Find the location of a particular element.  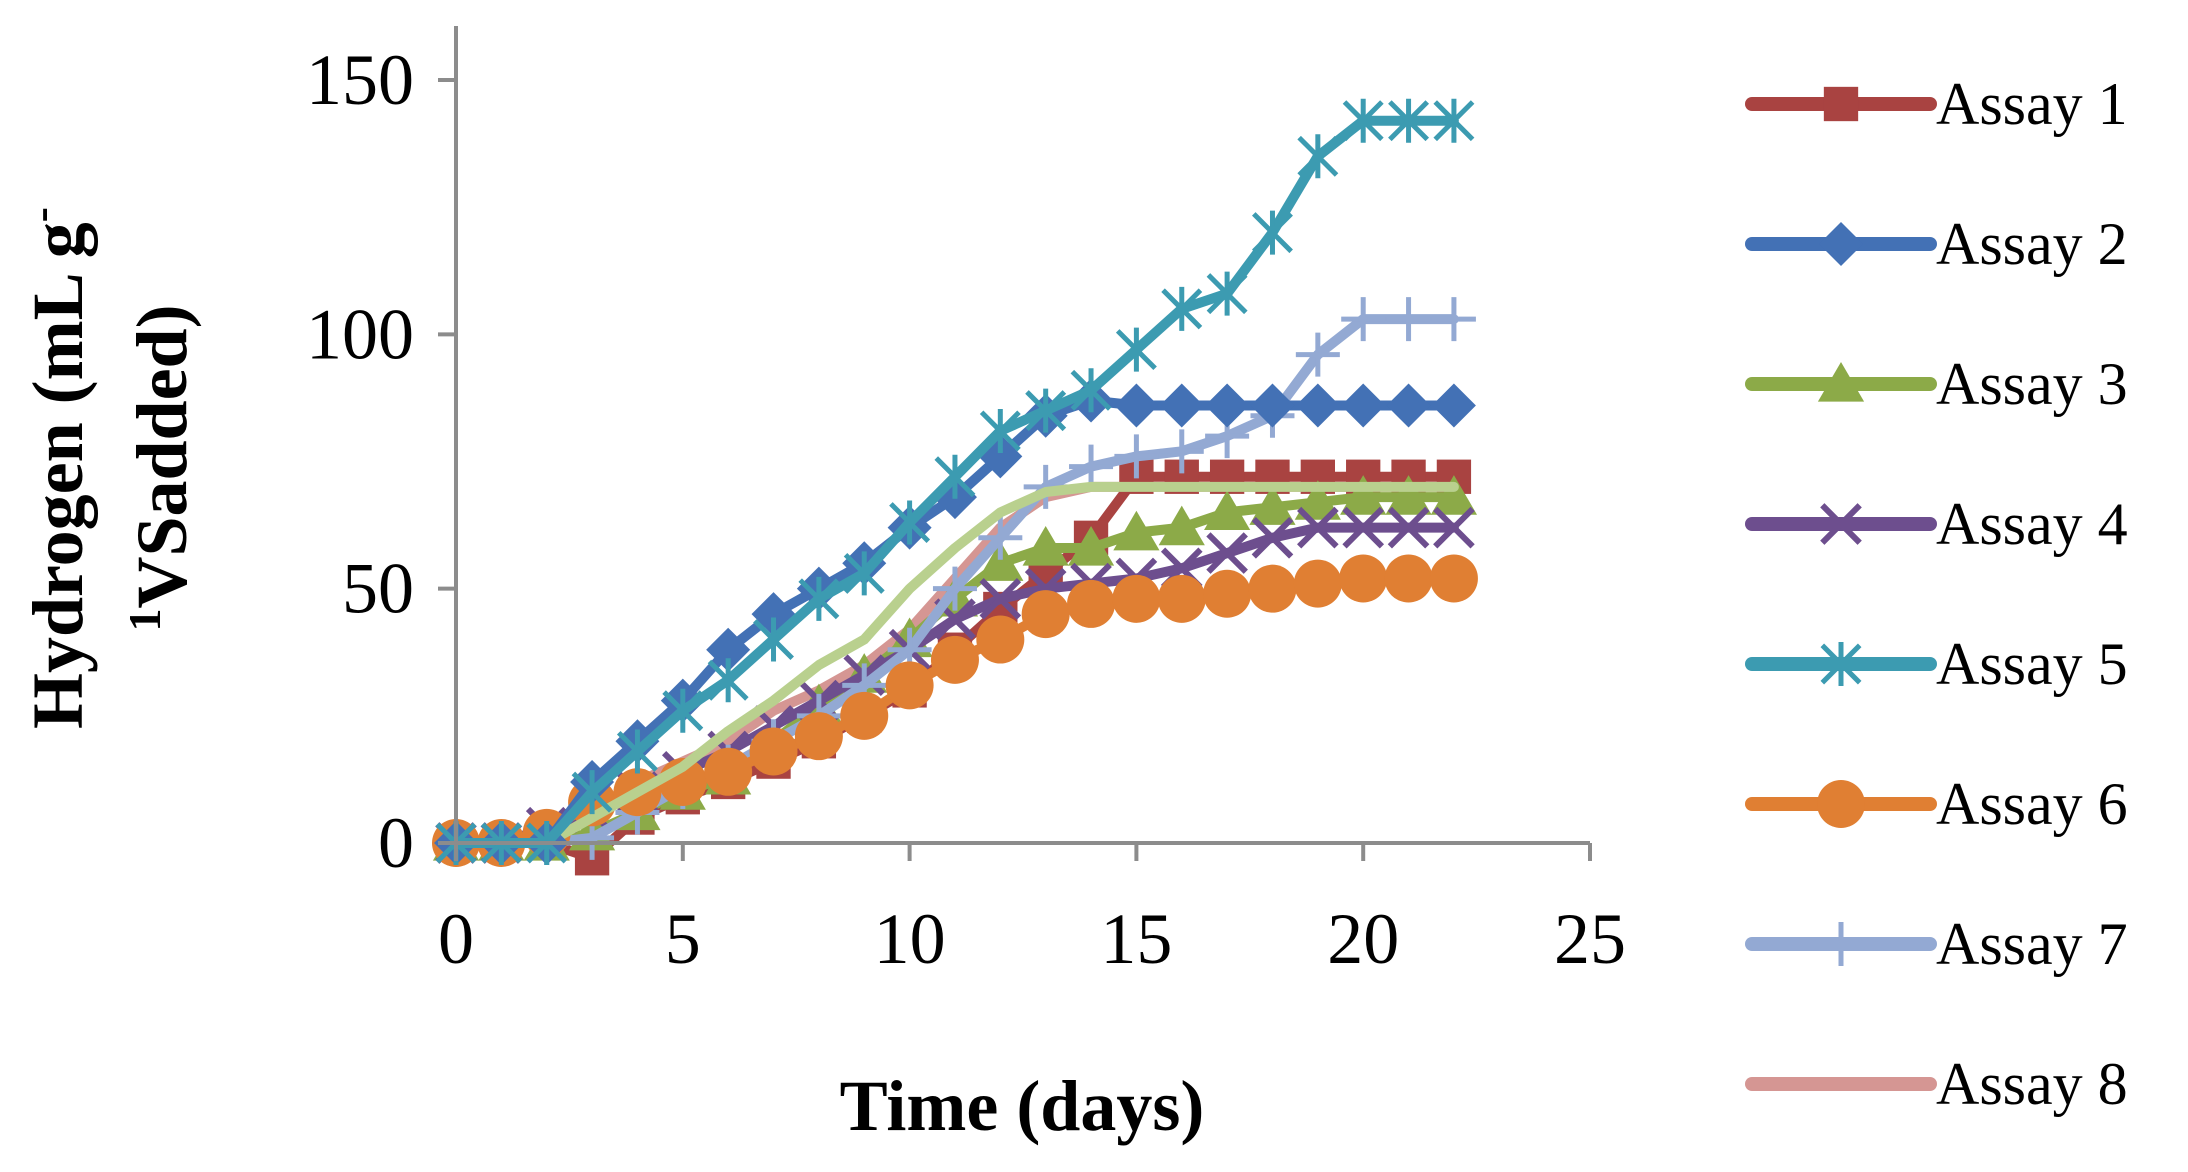

legend-label: Assay 1 is located at coordinates (2032, 104).